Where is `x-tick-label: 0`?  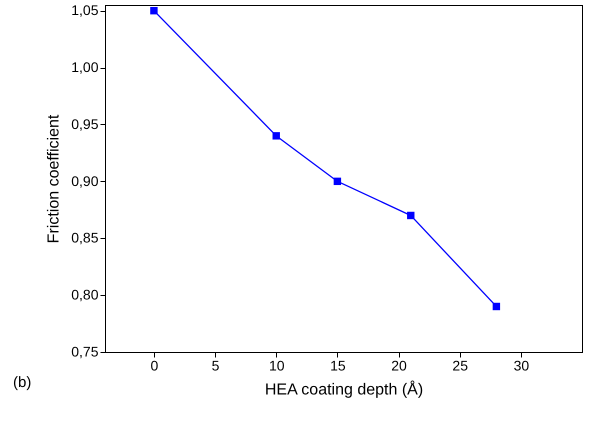 x-tick-label: 0 is located at coordinates (154, 366).